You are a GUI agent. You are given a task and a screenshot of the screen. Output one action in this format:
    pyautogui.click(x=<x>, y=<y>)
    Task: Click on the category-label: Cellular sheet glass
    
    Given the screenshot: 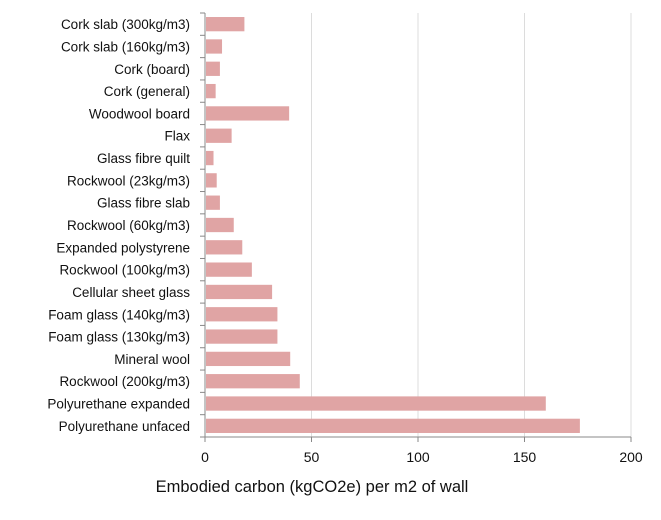 What is the action you would take?
    pyautogui.click(x=131, y=292)
    